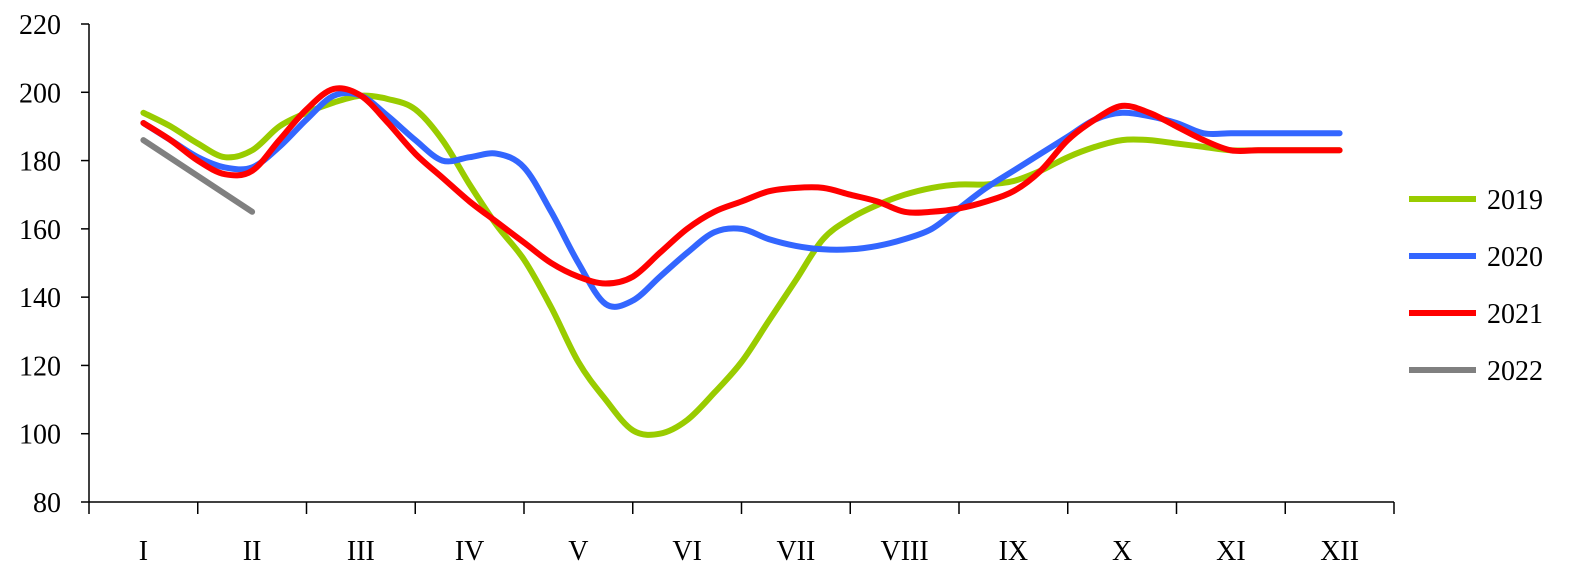  What do you see at coordinates (741, 534) in the screenshot?
I see `x-axis: I II III IV V VI VII VIII IX X XI XII` at bounding box center [741, 534].